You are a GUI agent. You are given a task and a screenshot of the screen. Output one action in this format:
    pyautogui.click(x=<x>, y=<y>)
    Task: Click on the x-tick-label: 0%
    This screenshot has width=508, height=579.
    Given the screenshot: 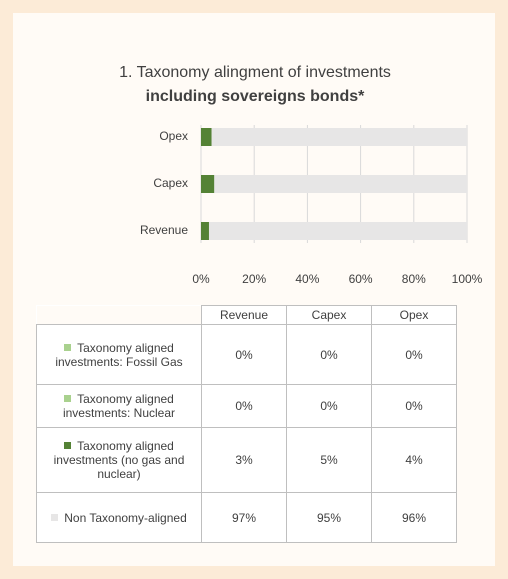 What is the action you would take?
    pyautogui.click(x=201, y=279)
    